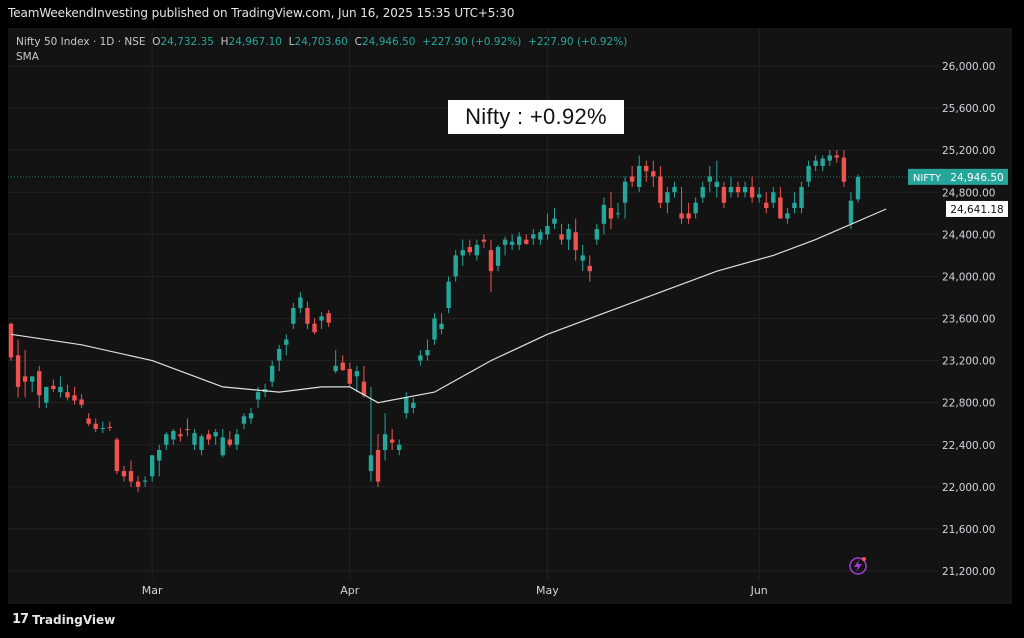 The image size is (1024, 638). I want to click on tradingview-footer: 17 TradingView, so click(63, 619).